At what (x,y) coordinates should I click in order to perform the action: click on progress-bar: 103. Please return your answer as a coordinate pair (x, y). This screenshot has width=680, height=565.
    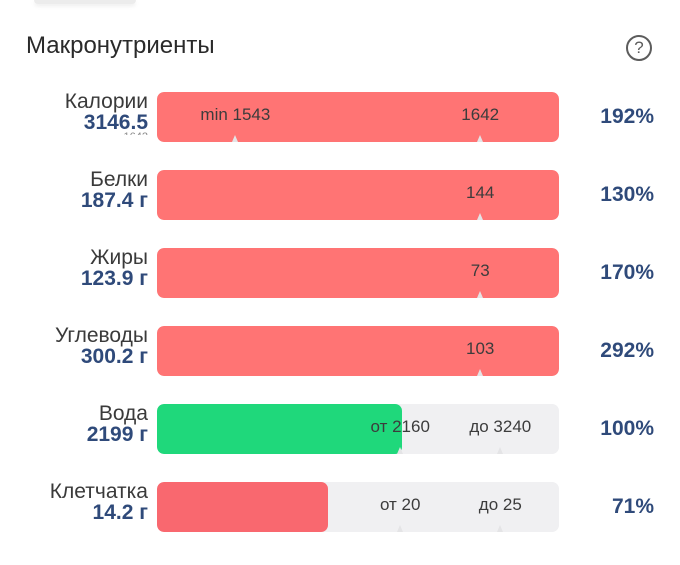
    Looking at the image, I should click on (358, 351).